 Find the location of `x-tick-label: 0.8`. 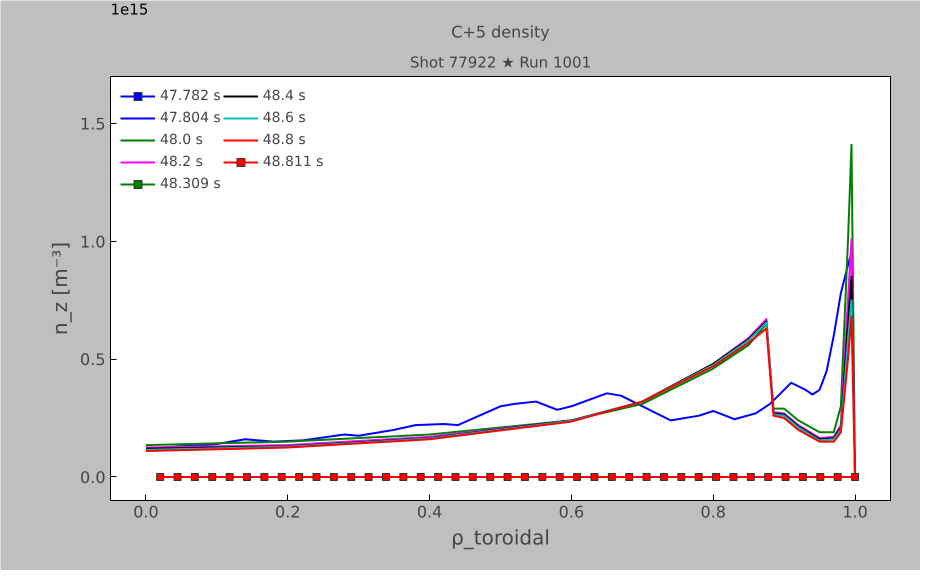

x-tick-label: 0.8 is located at coordinates (713, 512).